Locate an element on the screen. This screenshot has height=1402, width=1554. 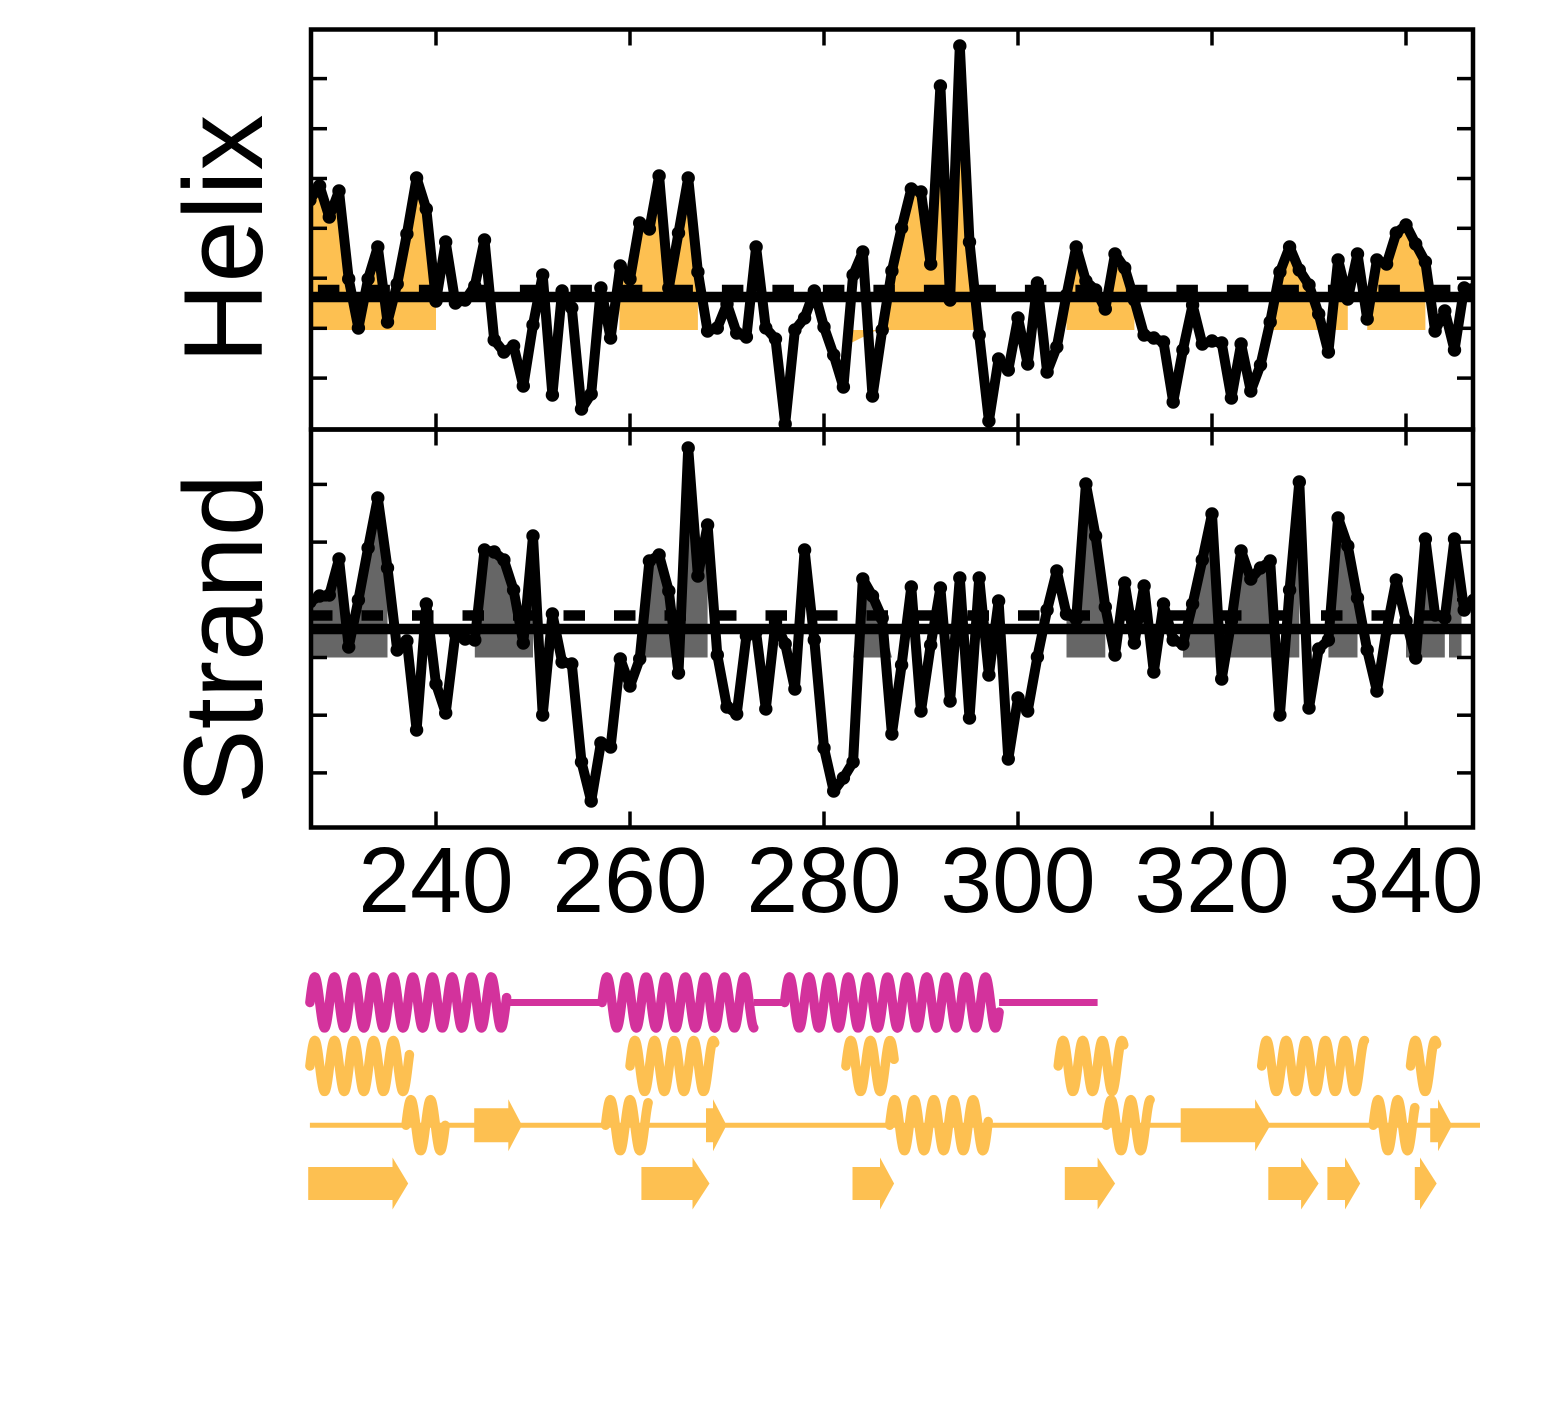
svg-text: 320 is located at coordinates (1211, 880).